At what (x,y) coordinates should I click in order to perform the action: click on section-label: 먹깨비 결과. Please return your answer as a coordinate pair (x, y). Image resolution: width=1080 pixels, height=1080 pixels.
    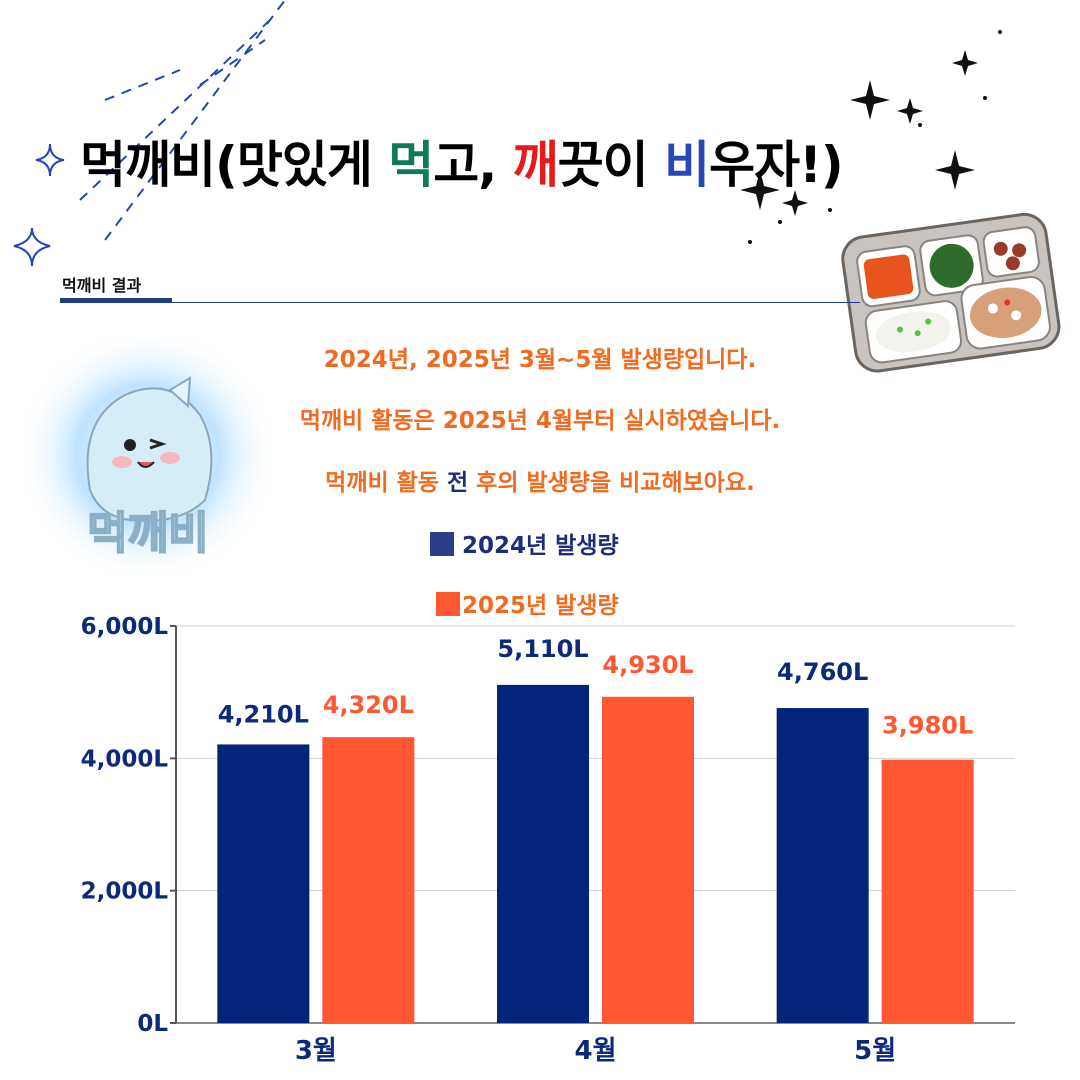
    Looking at the image, I should click on (102, 285).